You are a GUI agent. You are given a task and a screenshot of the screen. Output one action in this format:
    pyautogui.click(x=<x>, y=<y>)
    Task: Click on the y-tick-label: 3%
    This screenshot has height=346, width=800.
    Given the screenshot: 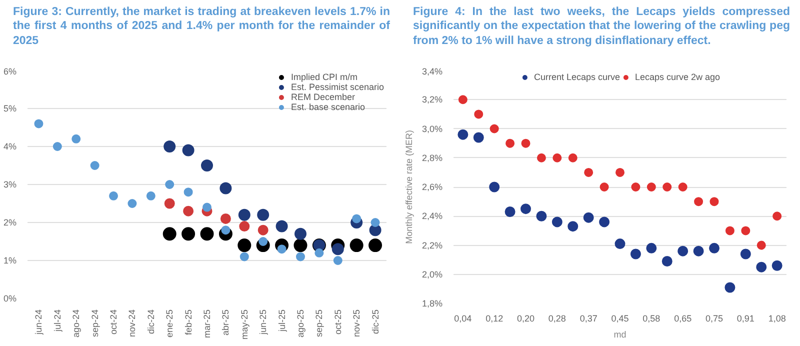 What is the action you would take?
    pyautogui.click(x=10, y=185)
    